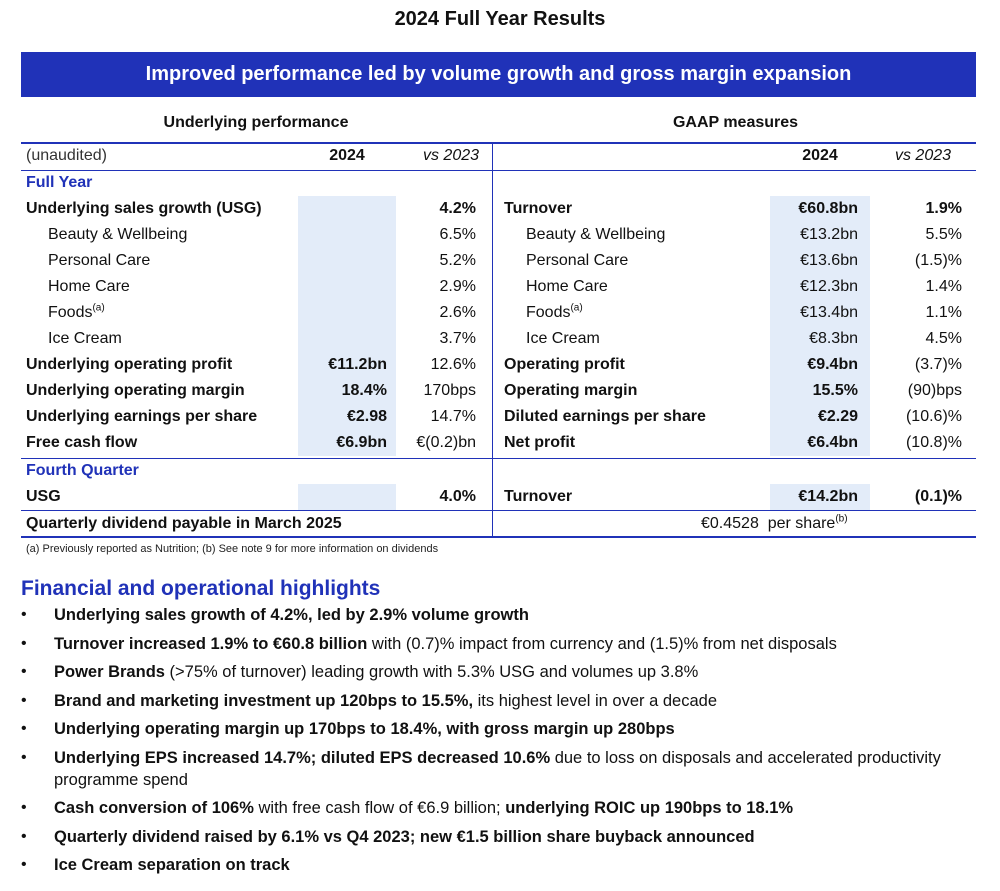  Describe the element at coordinates (814, 339) in the screenshot. I see `row-right-2024: €8.3bn` at that location.